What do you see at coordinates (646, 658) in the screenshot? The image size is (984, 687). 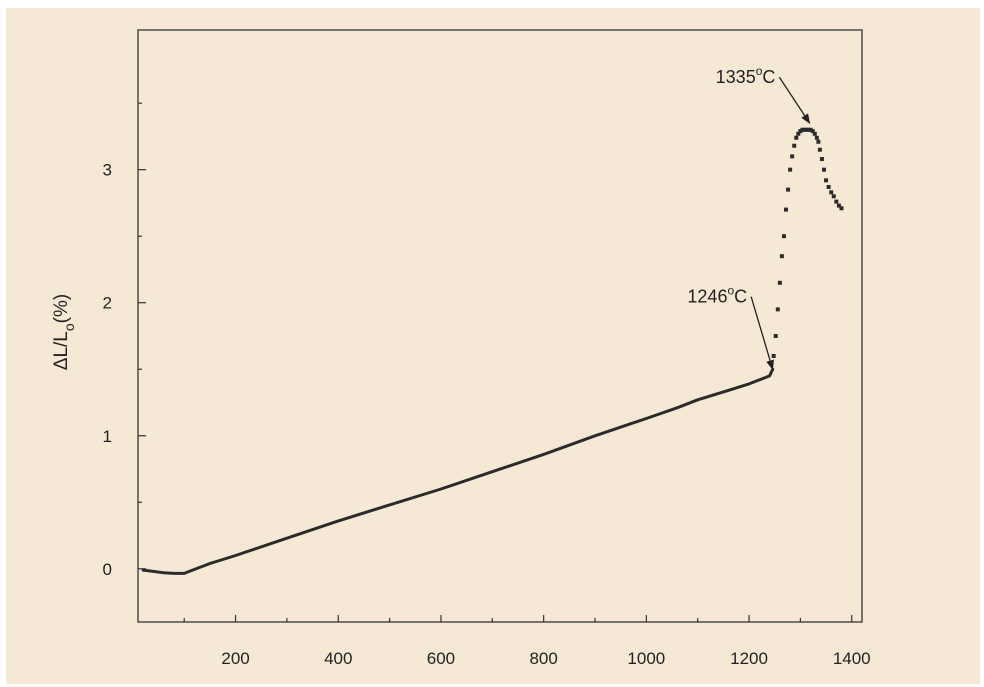 I see `x-tick-label: 1000` at bounding box center [646, 658].